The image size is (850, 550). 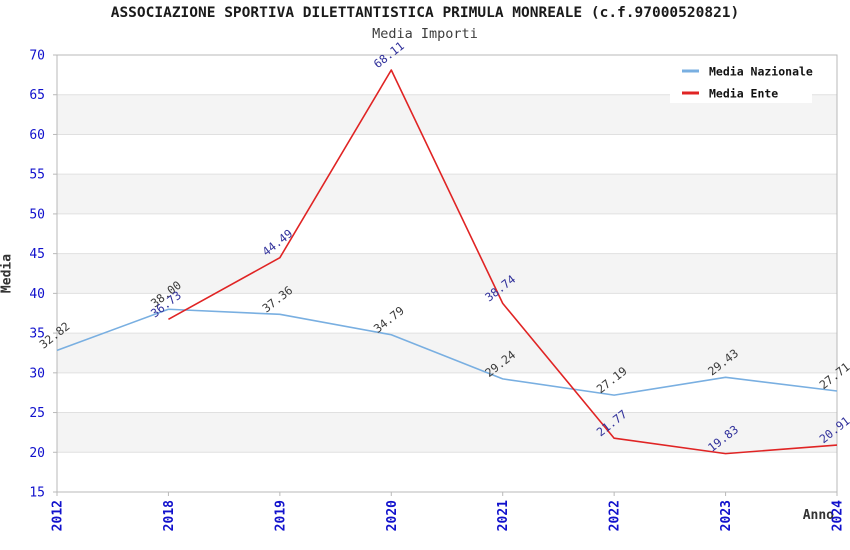 What do you see at coordinates (37, 413) in the screenshot?
I see `y-tick-label: 25` at bounding box center [37, 413].